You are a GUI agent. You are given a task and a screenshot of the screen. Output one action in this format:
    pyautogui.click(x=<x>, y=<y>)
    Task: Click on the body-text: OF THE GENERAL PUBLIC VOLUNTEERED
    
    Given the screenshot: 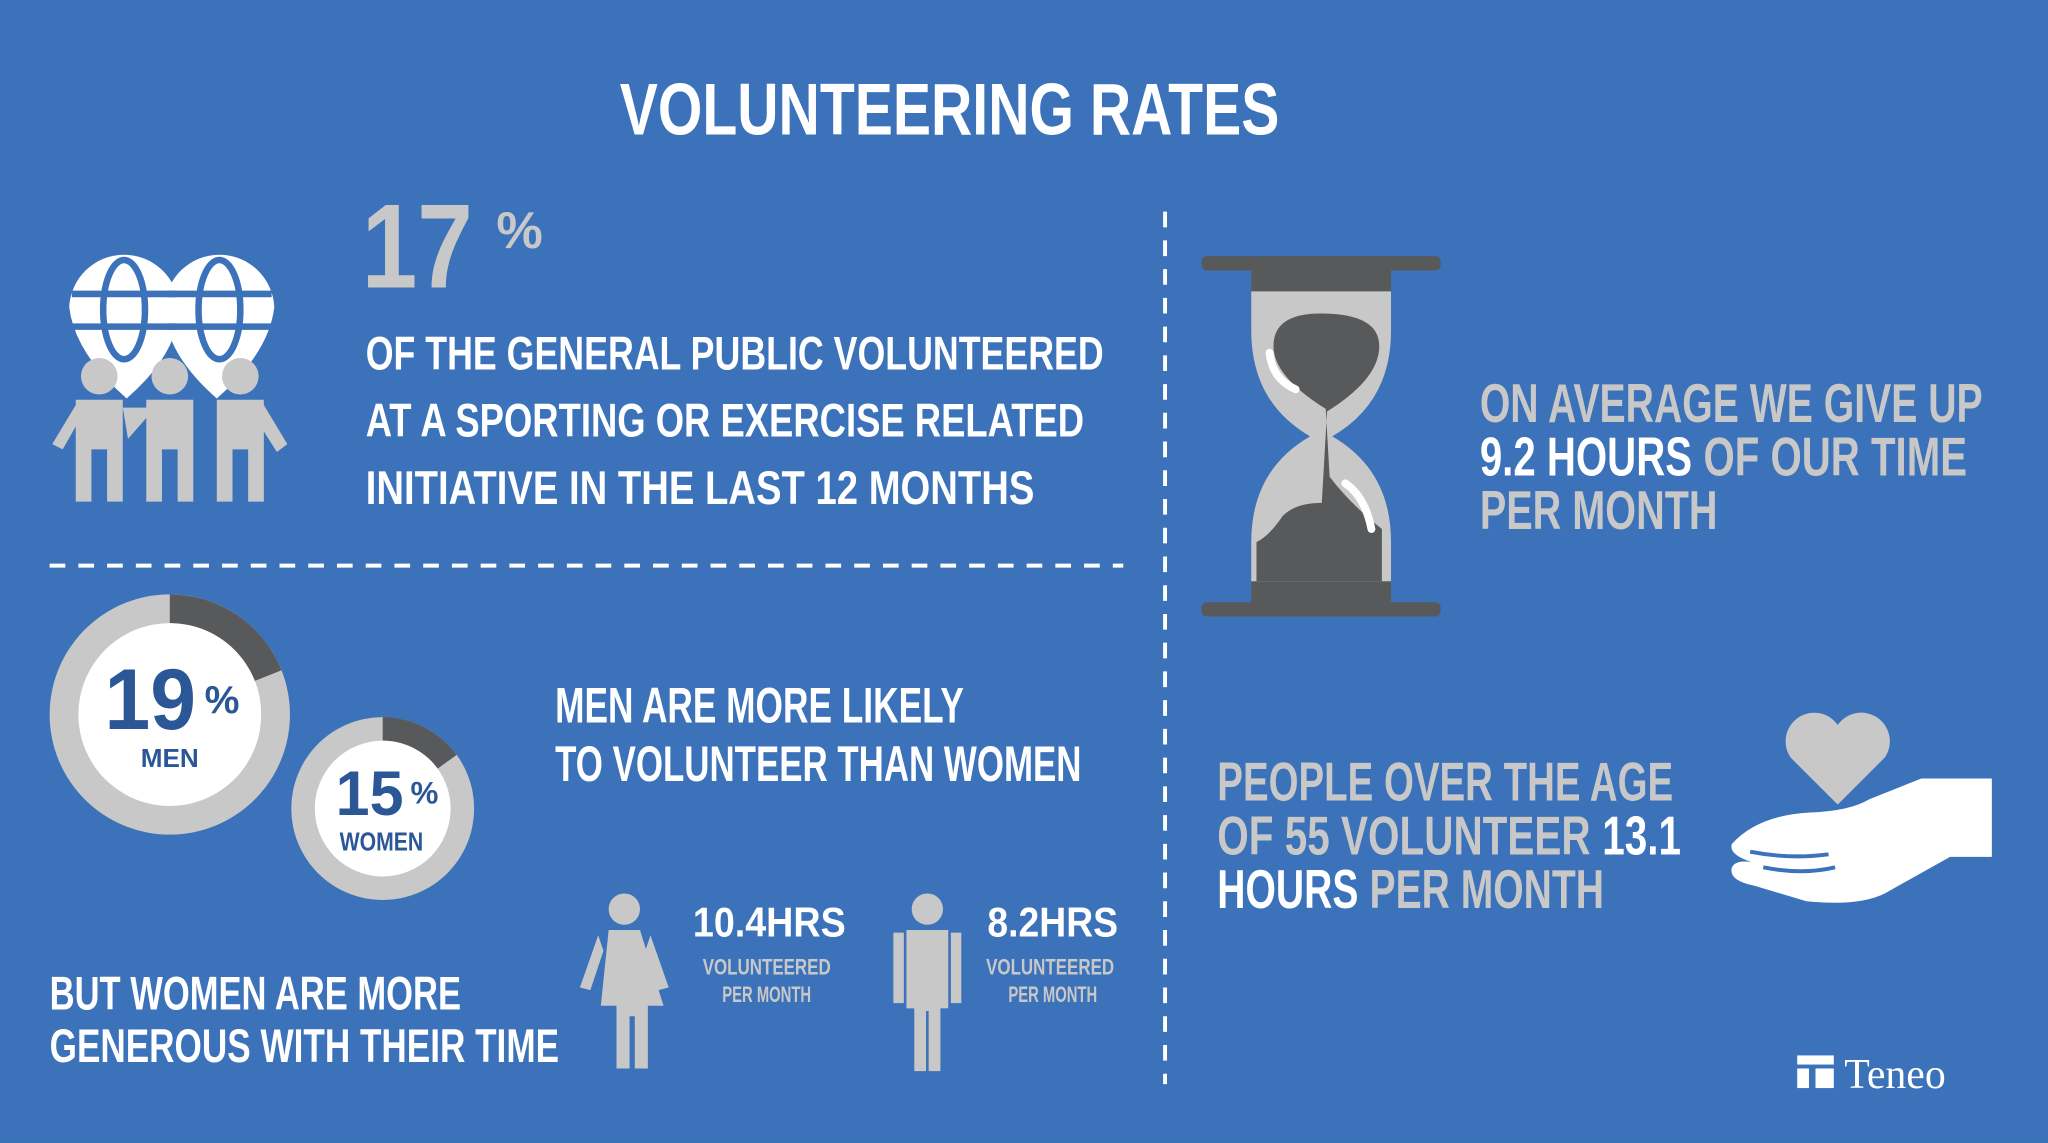 What is the action you would take?
    pyautogui.click(x=735, y=353)
    